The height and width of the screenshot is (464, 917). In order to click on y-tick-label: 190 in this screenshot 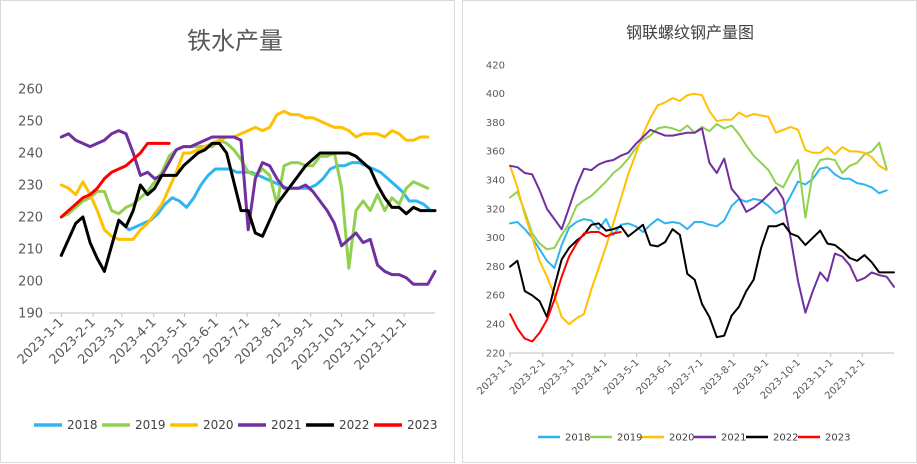, I will do `click(30, 313)`.